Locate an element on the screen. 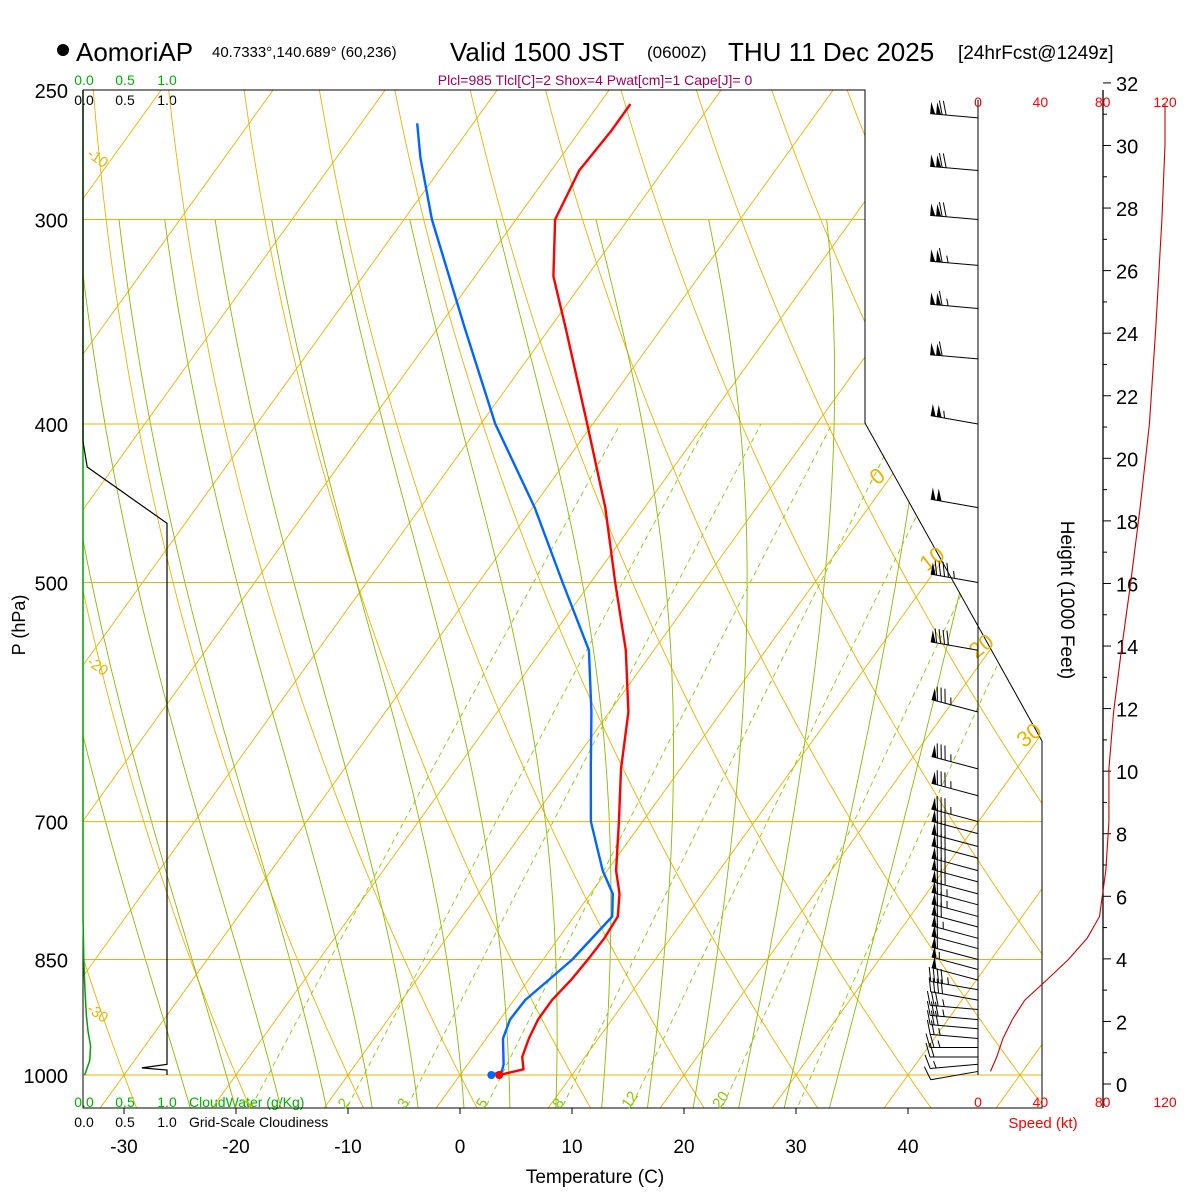 The image size is (1200, 1200). height-tick-label: 30 is located at coordinates (1127, 147).